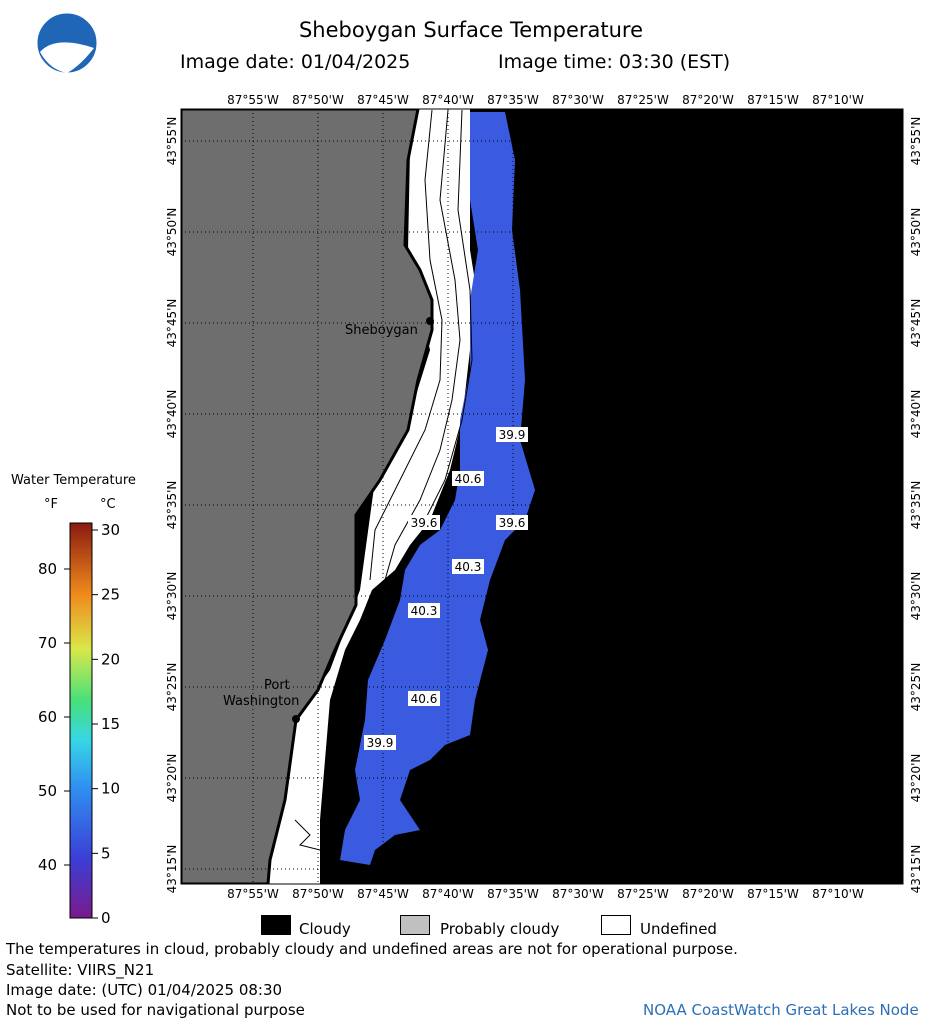 Image resolution: width=942 pixels, height=1025 pixels. What do you see at coordinates (277, 685) in the screenshot?
I see `place-label-port: Port` at bounding box center [277, 685].